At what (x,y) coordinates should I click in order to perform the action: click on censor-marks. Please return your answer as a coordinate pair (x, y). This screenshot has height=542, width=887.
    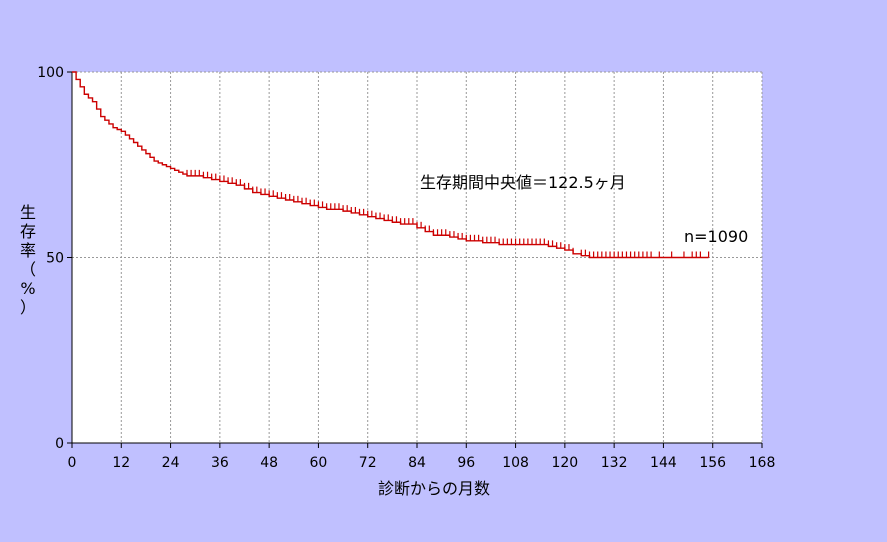
    Looking at the image, I should click on (448, 213).